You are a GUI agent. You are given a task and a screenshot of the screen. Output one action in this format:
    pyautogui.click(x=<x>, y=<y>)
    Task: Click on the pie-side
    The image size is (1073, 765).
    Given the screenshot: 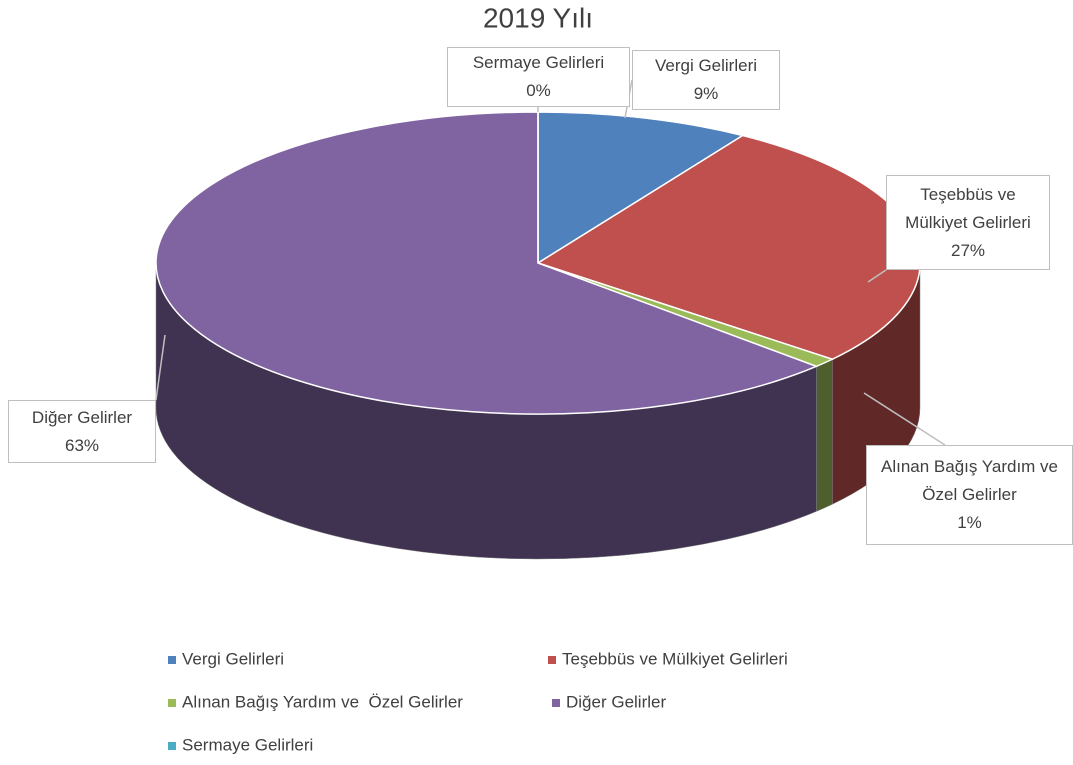 What is the action you would take?
    pyautogui.click(x=824, y=435)
    